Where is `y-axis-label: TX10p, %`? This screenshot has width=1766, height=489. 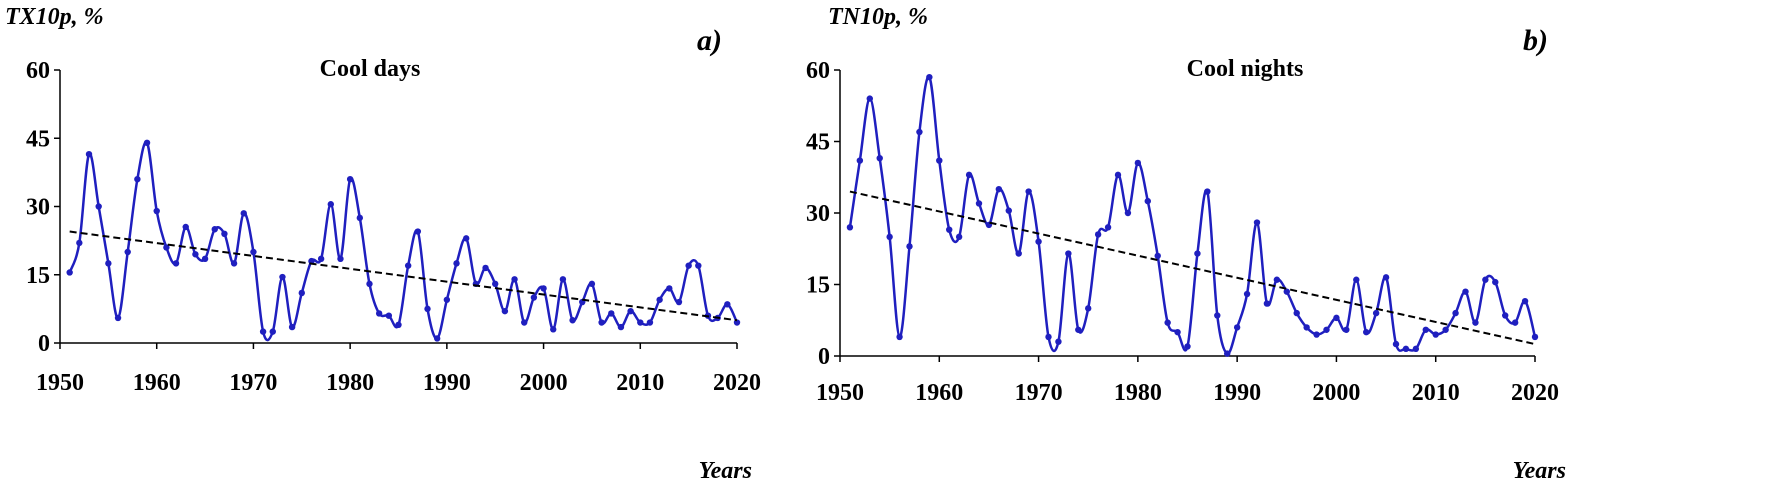 y-axis-label: TX10p, % is located at coordinates (54, 17).